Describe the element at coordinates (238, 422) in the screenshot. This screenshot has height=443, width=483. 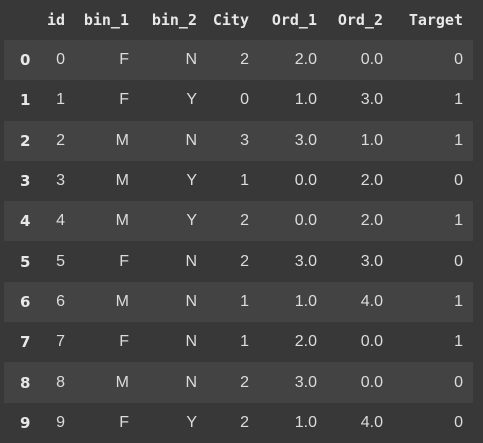
I see `table-row: 9 9 F Y 2 1.0 4.0 0` at that location.